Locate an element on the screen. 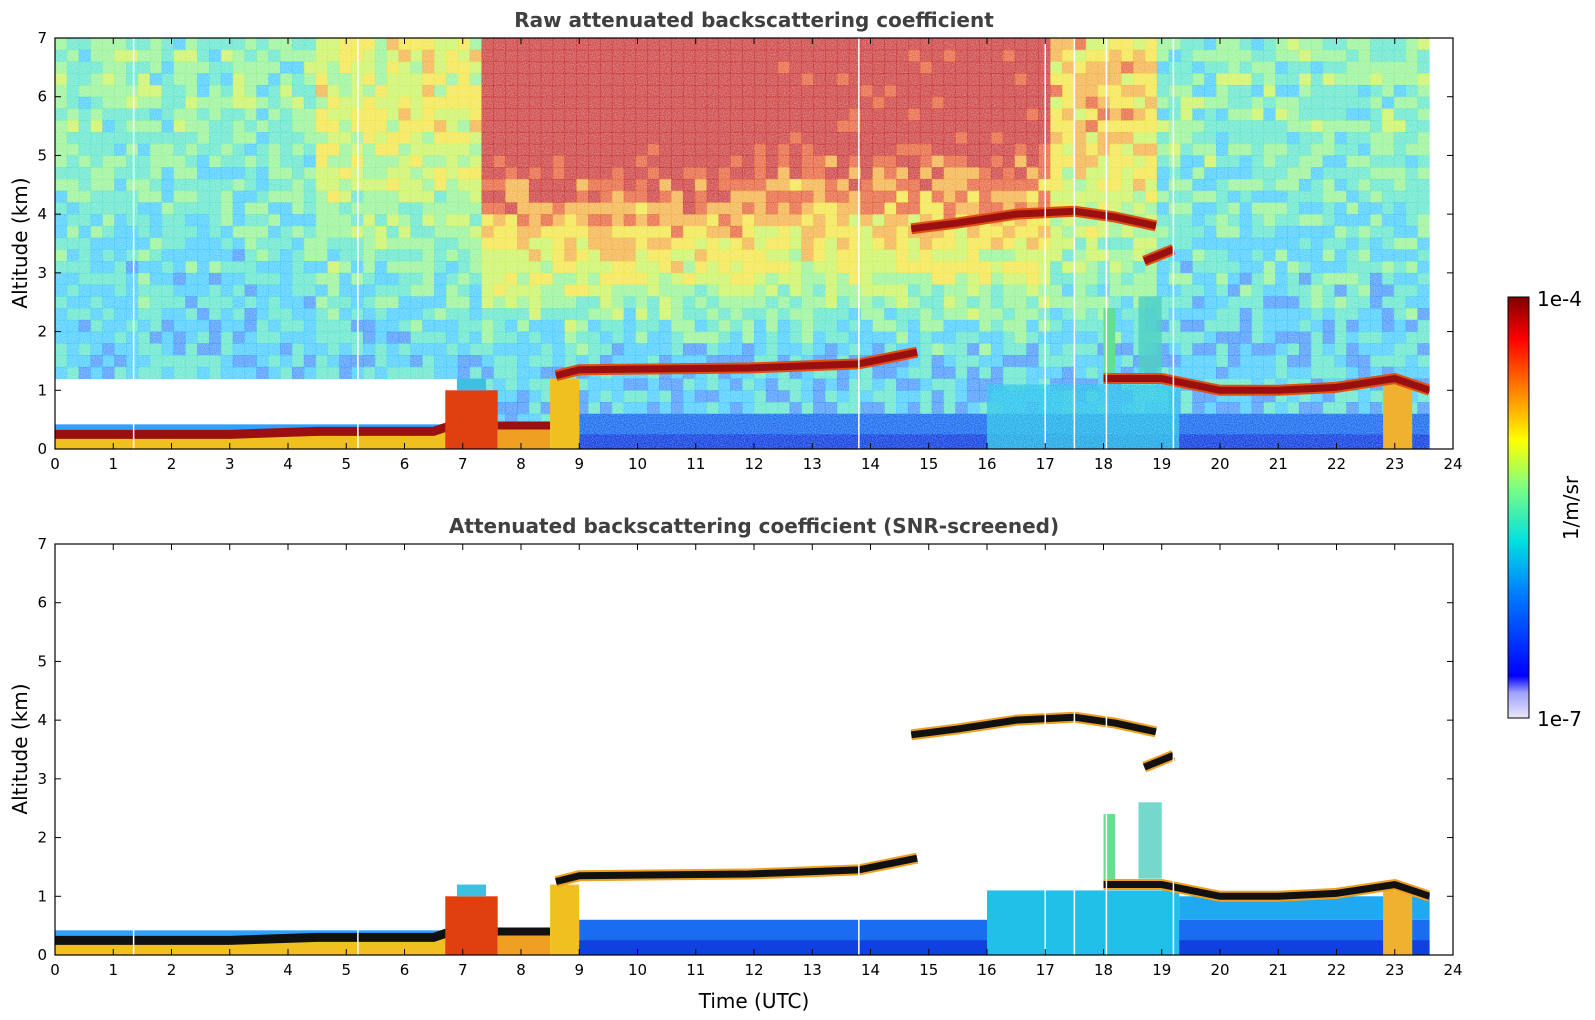  x-tick-label: 24 is located at coordinates (1452, 970).